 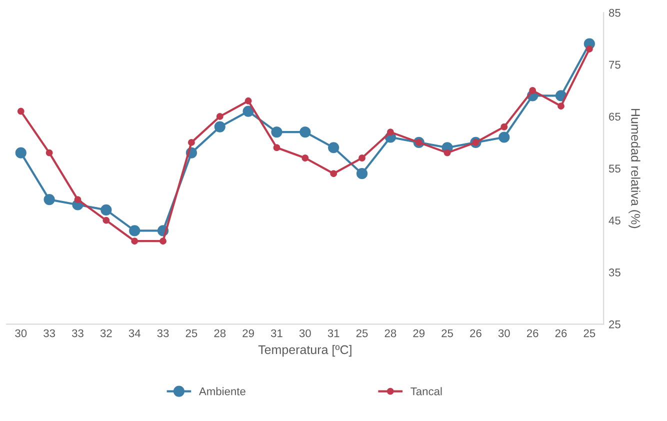 I want to click on y-tick-label: 45, so click(x=614, y=220).